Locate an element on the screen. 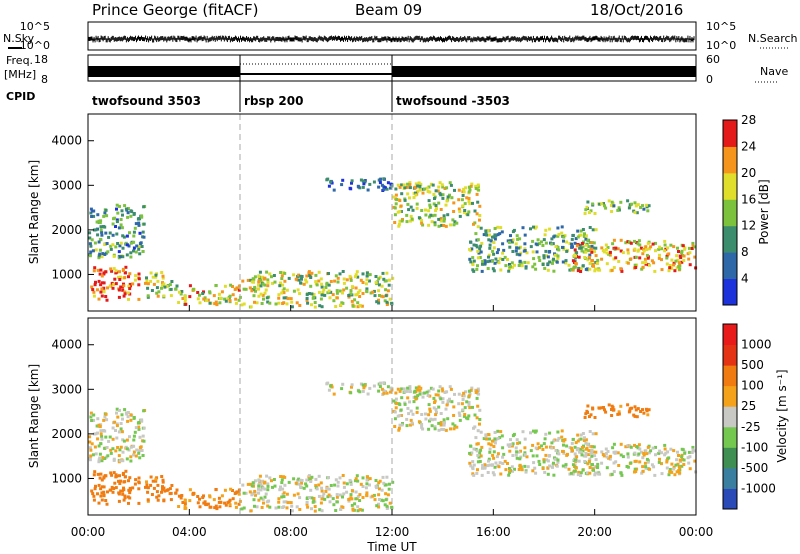 The image size is (800, 554). power-colorbar-tick: 20 is located at coordinates (748, 173).